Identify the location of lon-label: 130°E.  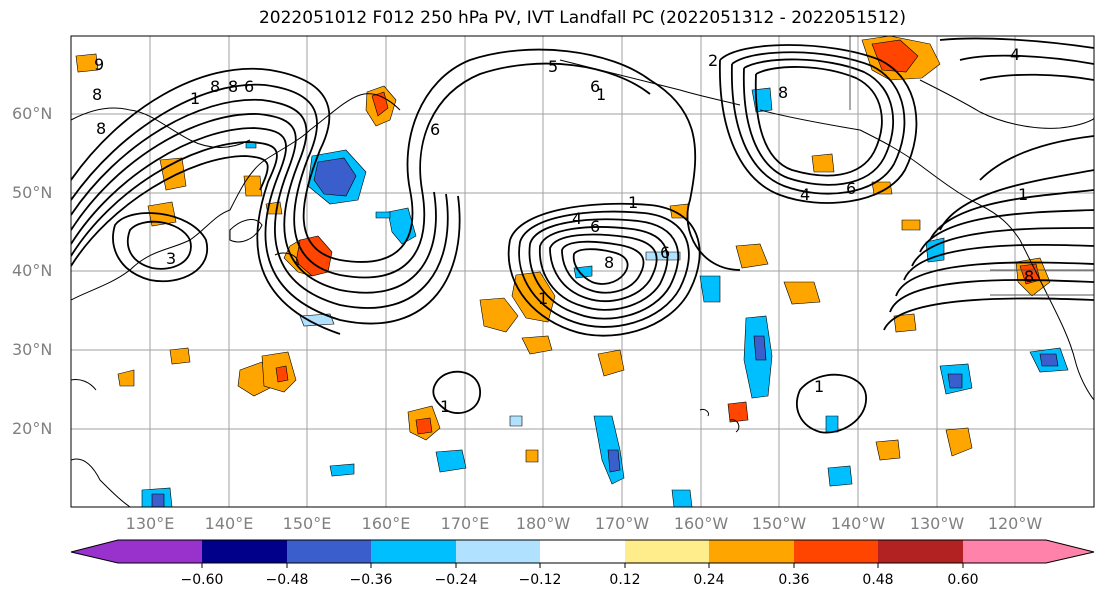
(150, 523).